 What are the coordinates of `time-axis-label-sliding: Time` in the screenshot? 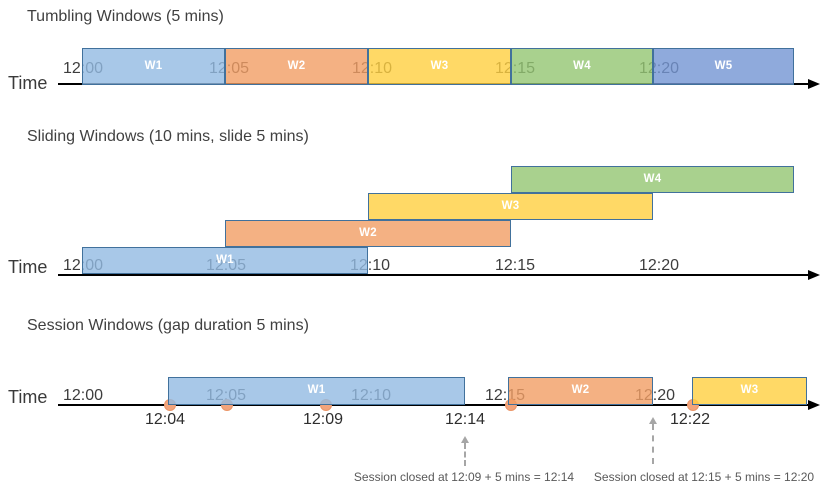 It's located at (28, 267).